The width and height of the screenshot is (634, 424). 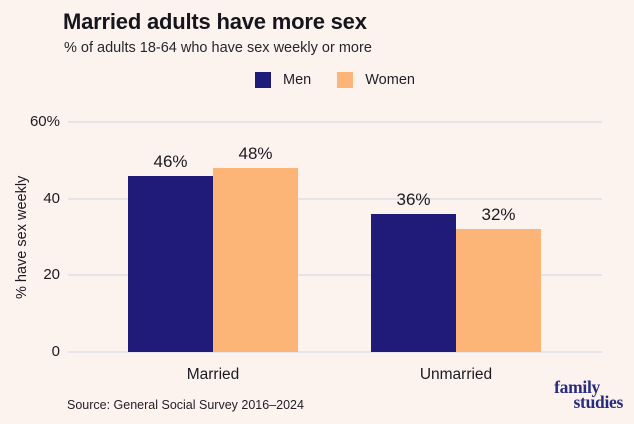 I want to click on bar-men-unmarried, so click(x=413, y=283).